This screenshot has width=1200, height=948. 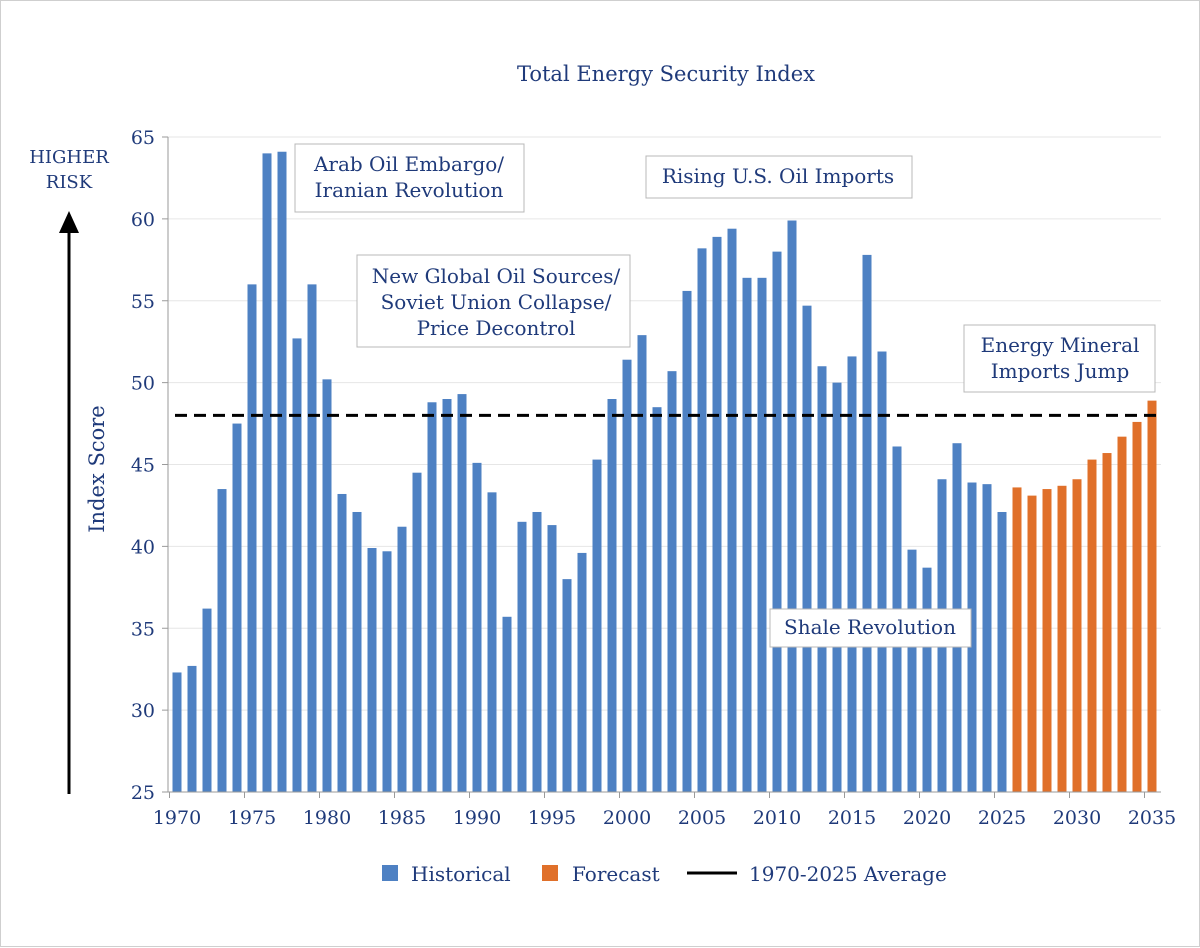 I want to click on annotation-text: Energy Mineral, so click(x=1060, y=345).